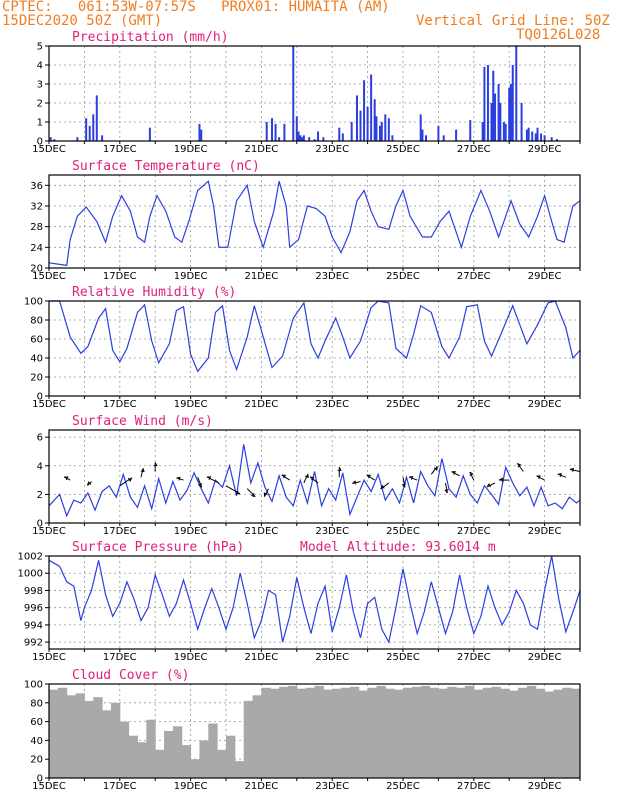 This screenshot has height=800, width=618. Describe the element at coordinates (33, 591) in the screenshot. I see `press-y-tick-label: 998` at that location.